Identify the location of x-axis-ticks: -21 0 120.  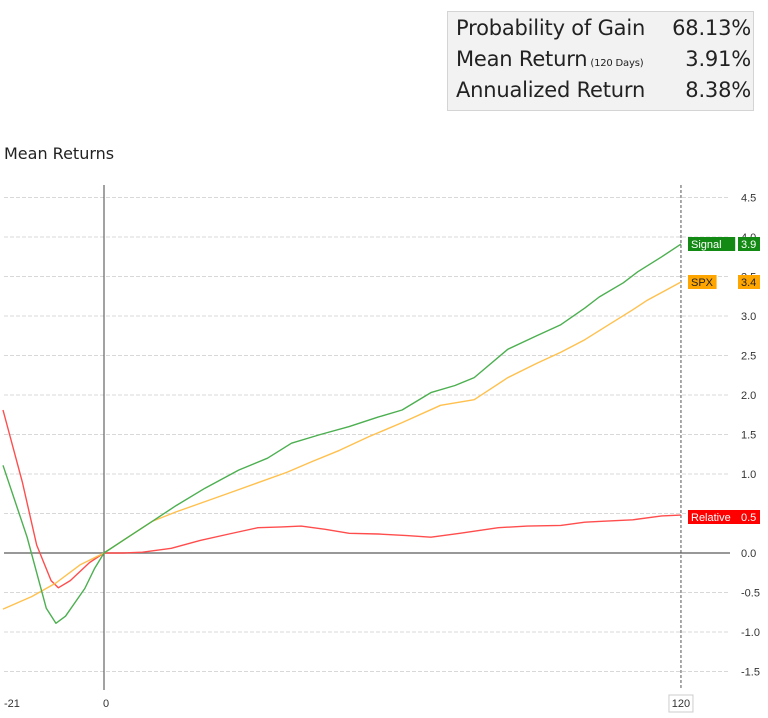
(349, 703).